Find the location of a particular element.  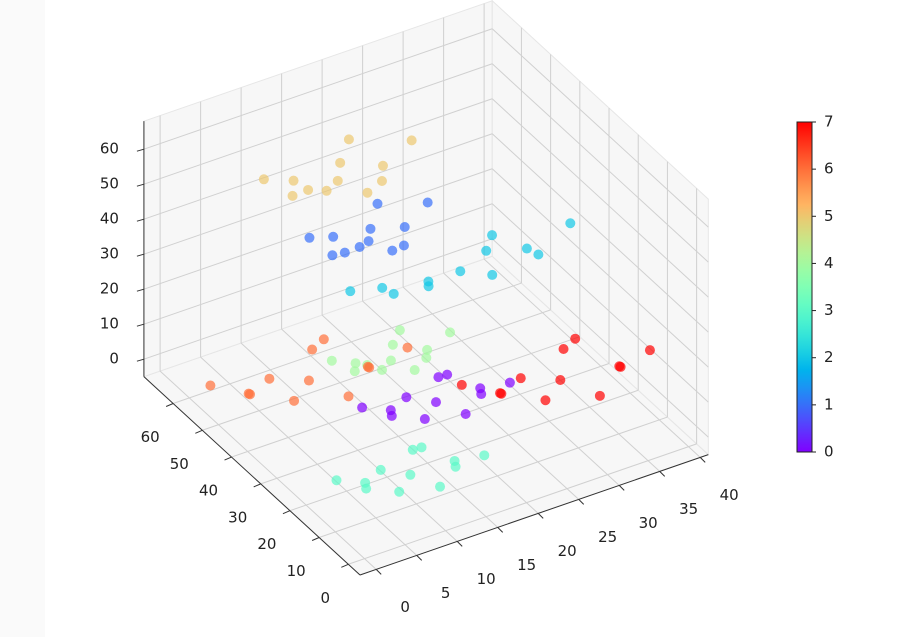

x-tick-label: 0 is located at coordinates (405, 607).